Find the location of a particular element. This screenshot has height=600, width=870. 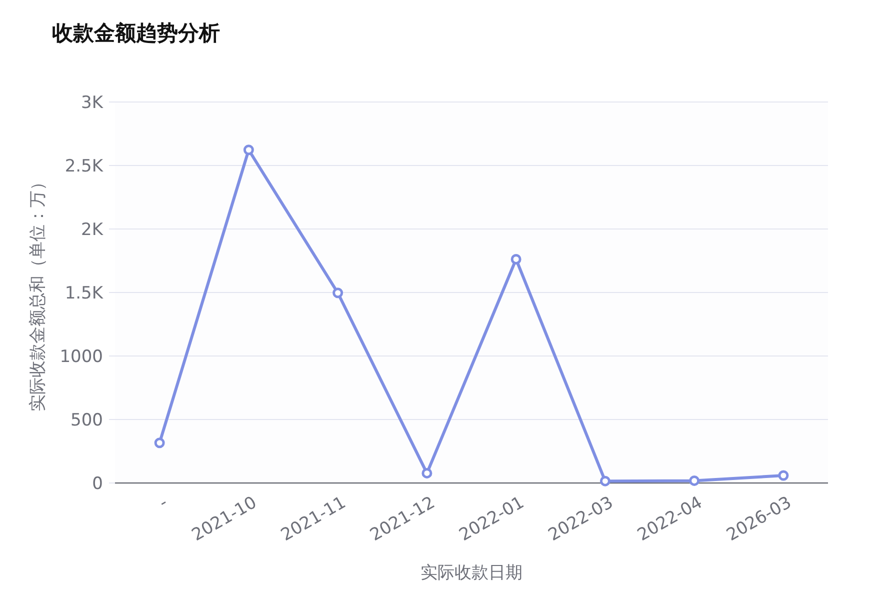

y-axis-title: 实际收款金额总和（单位：万） is located at coordinates (38, 293).